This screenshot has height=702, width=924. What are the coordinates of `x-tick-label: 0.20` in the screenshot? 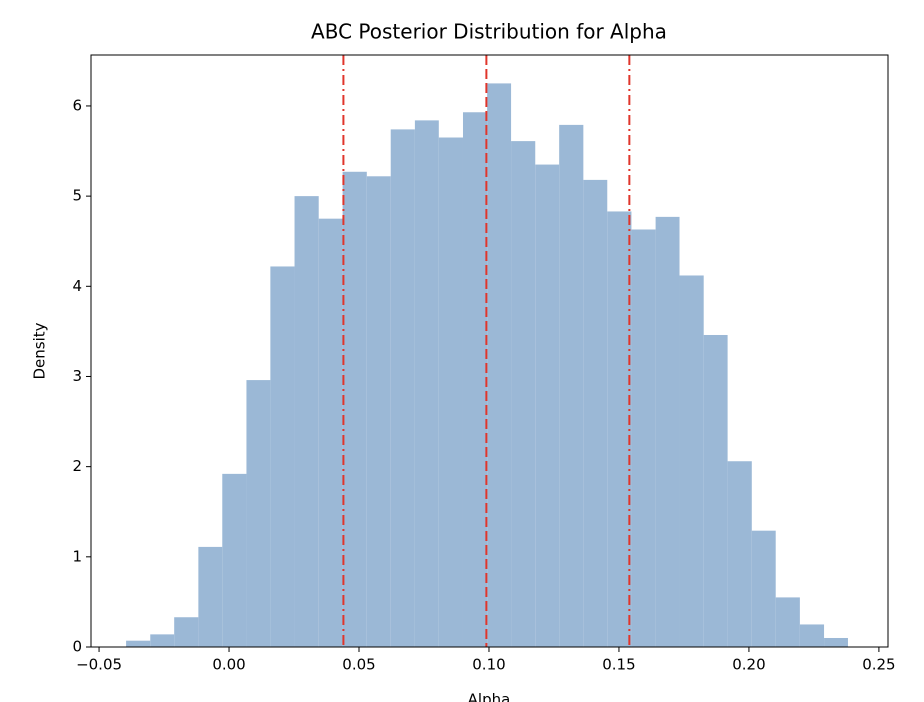 It's located at (748, 665).